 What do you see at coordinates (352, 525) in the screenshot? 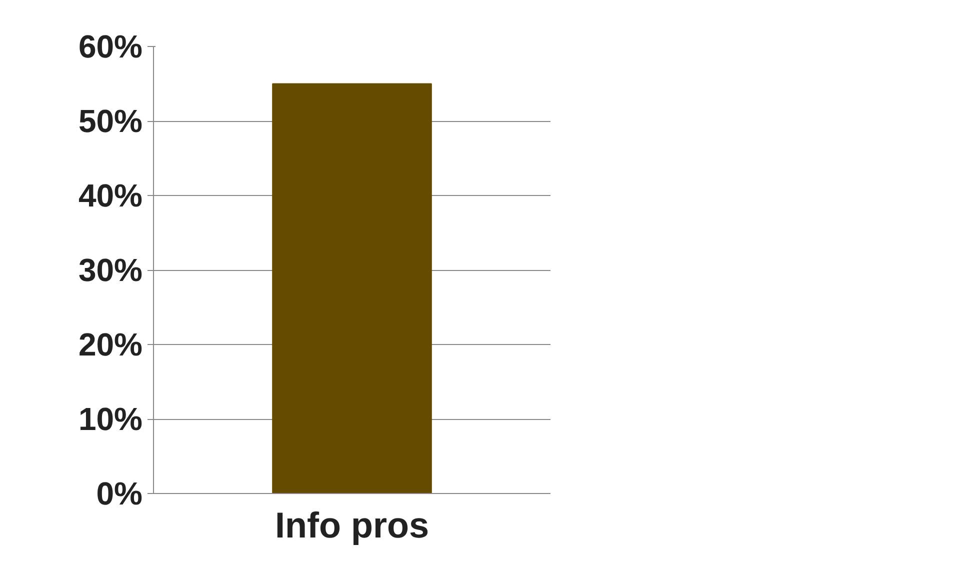
I see `x-tick-label: Info pros` at bounding box center [352, 525].